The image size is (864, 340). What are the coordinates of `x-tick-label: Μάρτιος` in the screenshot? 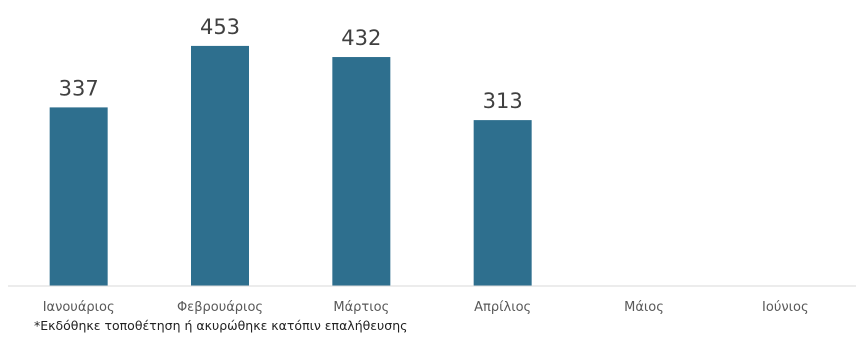 It's located at (361, 307).